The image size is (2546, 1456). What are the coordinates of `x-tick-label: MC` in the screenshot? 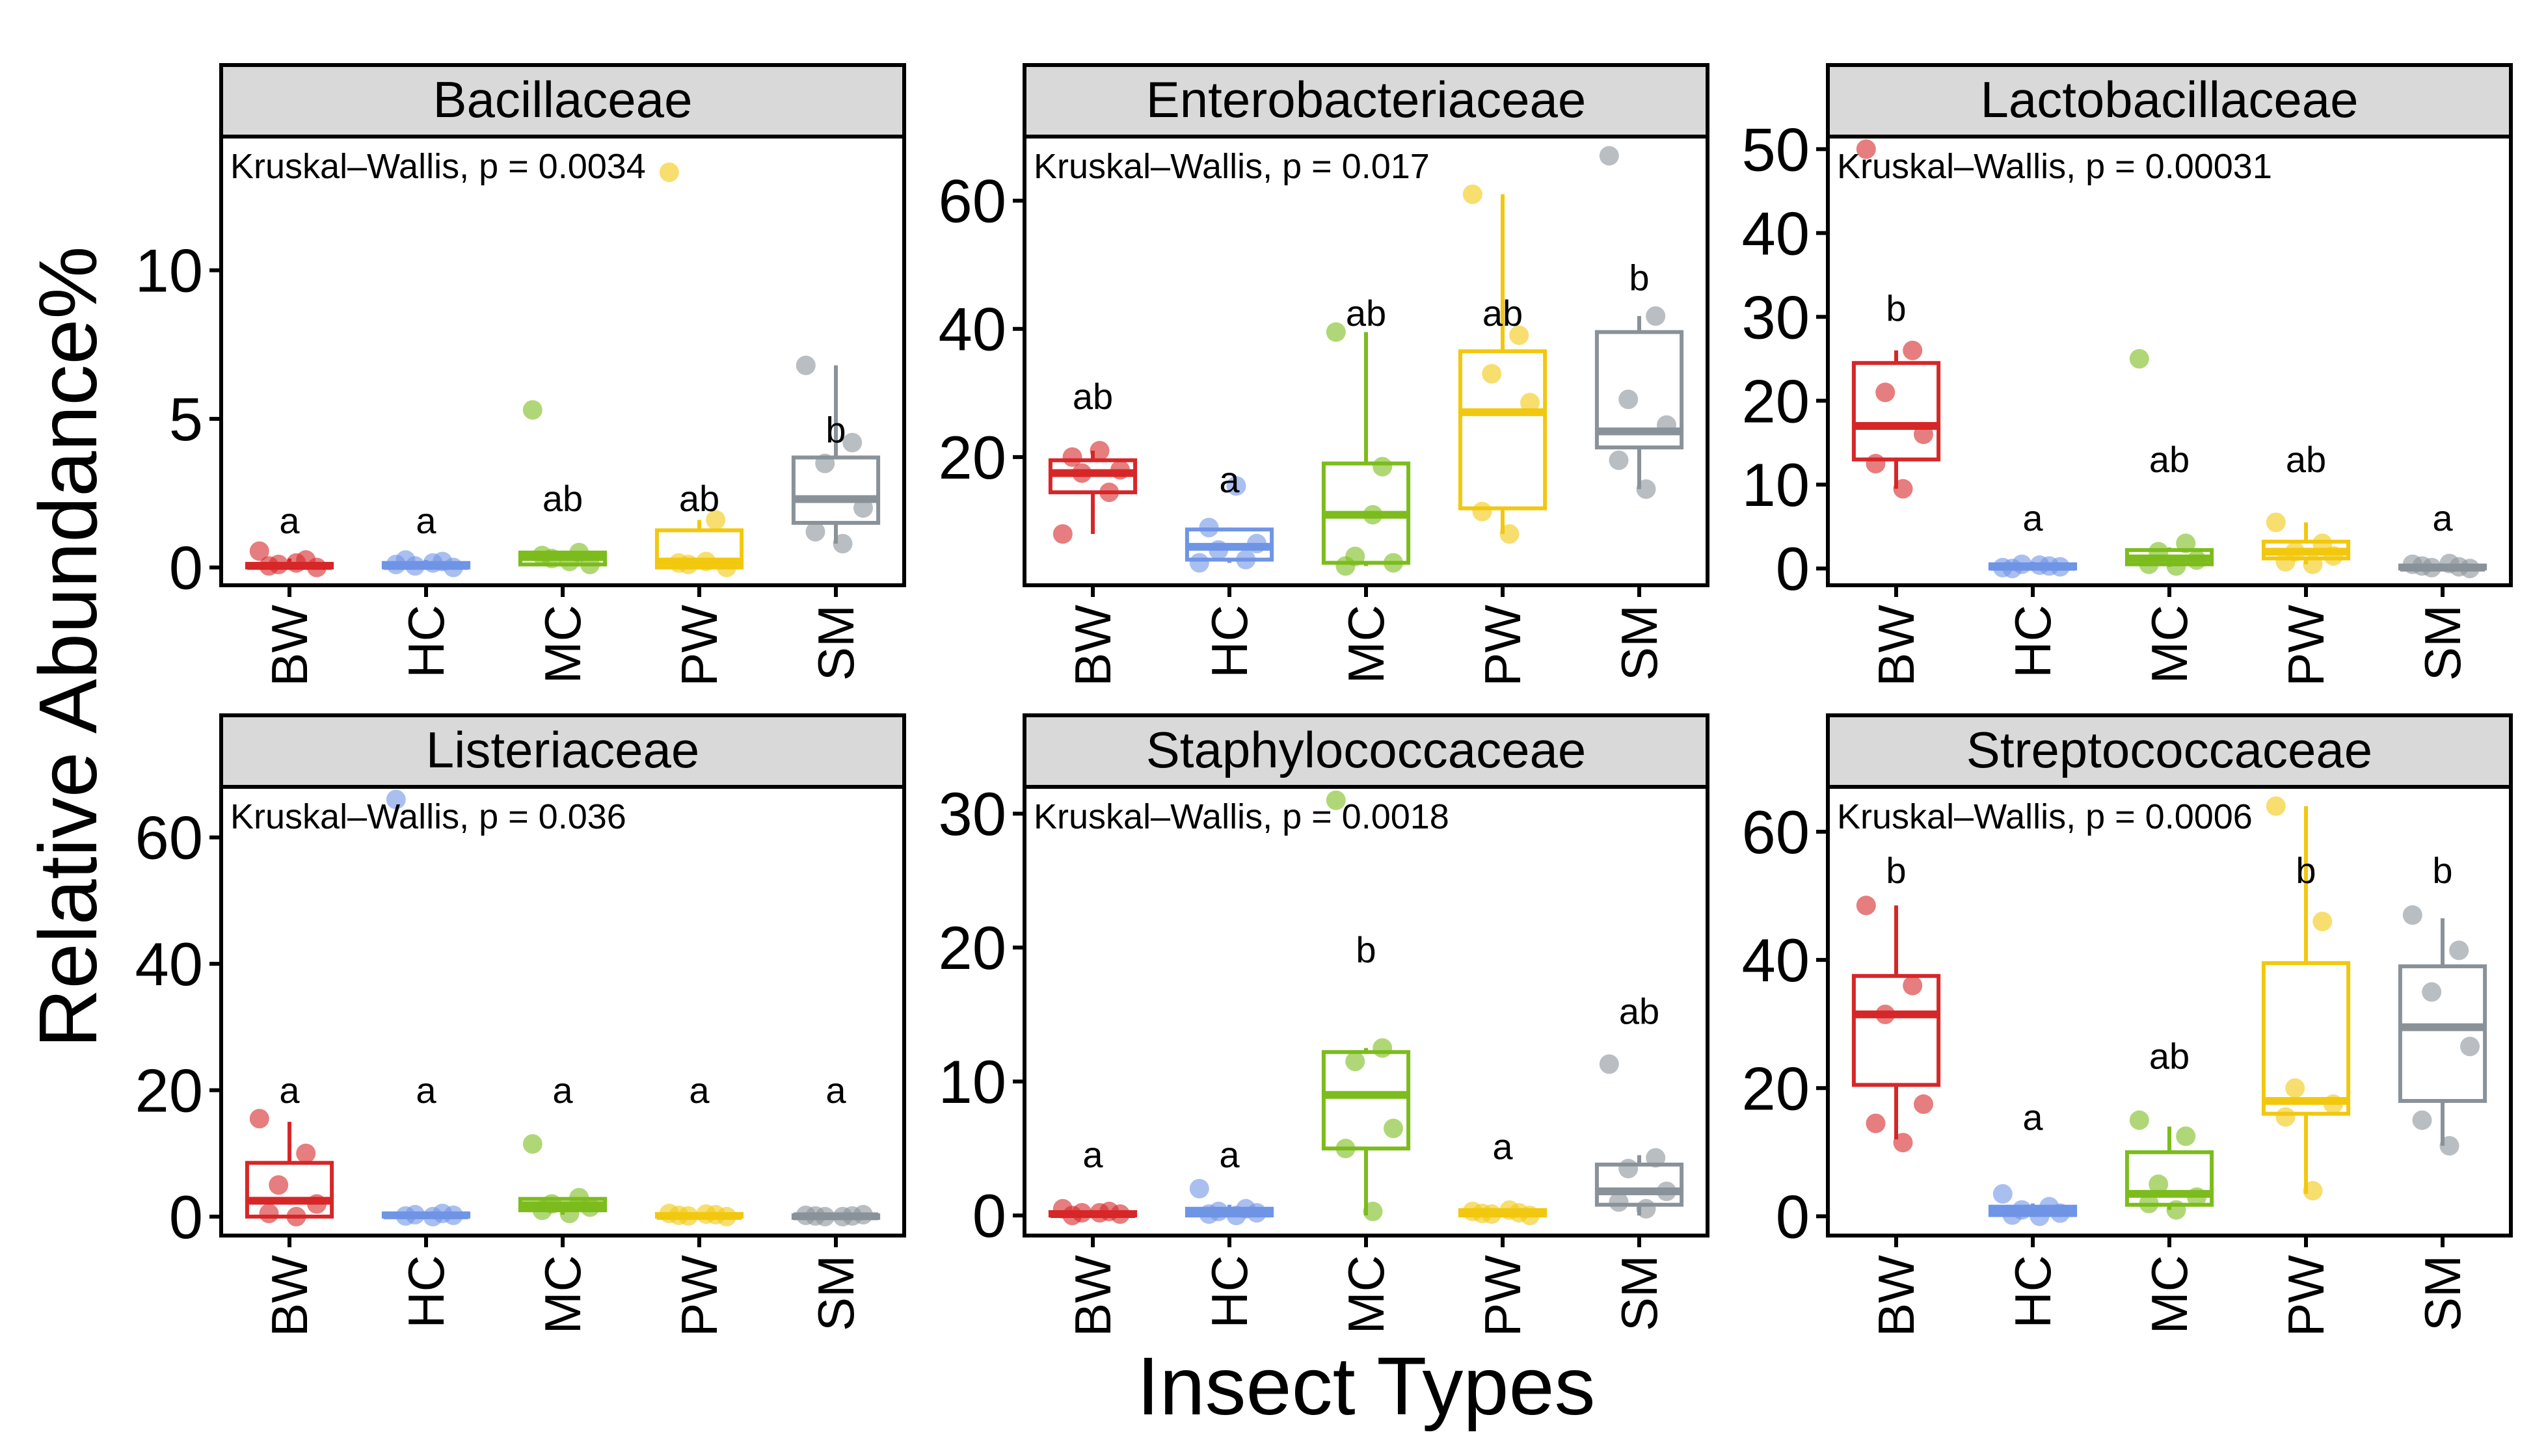 It's located at (562, 644).